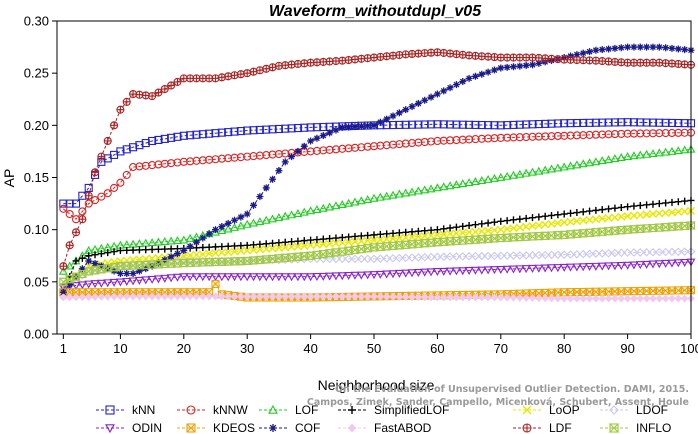 The width and height of the screenshot is (698, 434). I want to click on legend-item-inflo: INFLO, so click(635, 427).